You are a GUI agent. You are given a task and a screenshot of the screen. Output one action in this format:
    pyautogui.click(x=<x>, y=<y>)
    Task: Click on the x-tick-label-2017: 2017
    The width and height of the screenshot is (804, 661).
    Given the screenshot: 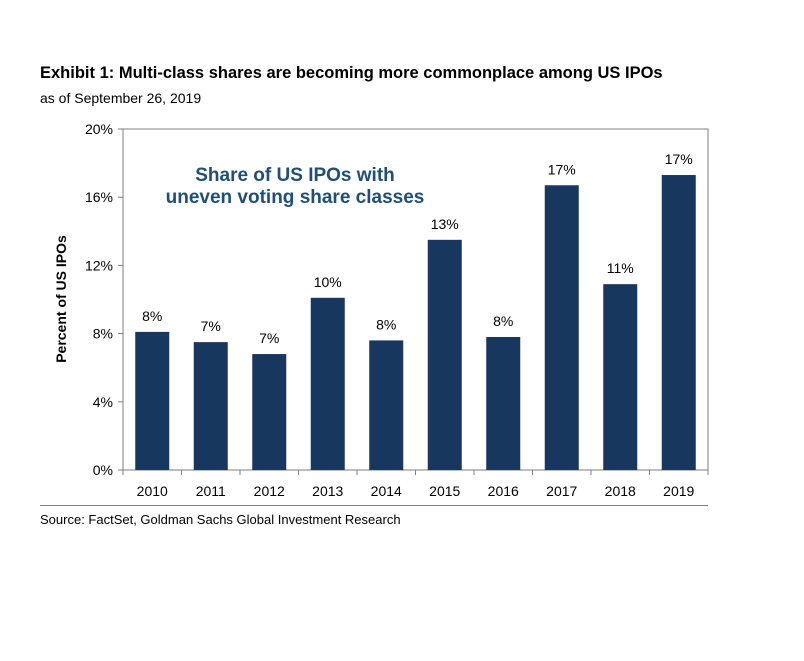 What is the action you would take?
    pyautogui.click(x=561, y=491)
    